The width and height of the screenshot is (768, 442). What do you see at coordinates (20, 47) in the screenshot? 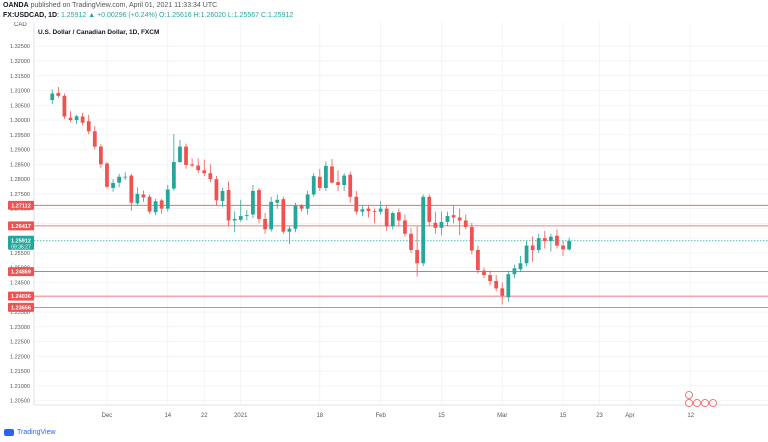
I see `y-tick-label: 1.32500` at bounding box center [20, 47].